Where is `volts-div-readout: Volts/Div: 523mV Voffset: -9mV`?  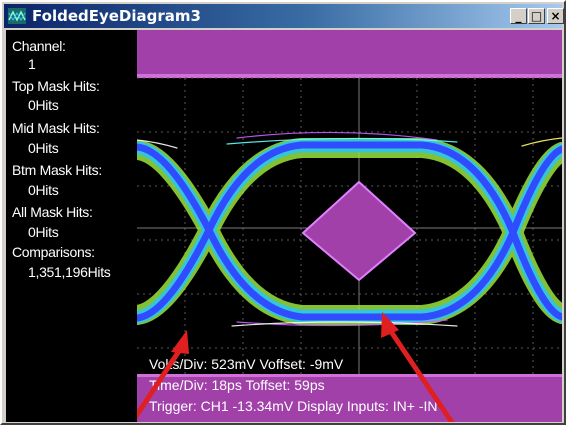
volts-div-readout: Volts/Div: 523mV Voffset: -9mV is located at coordinates (246, 364).